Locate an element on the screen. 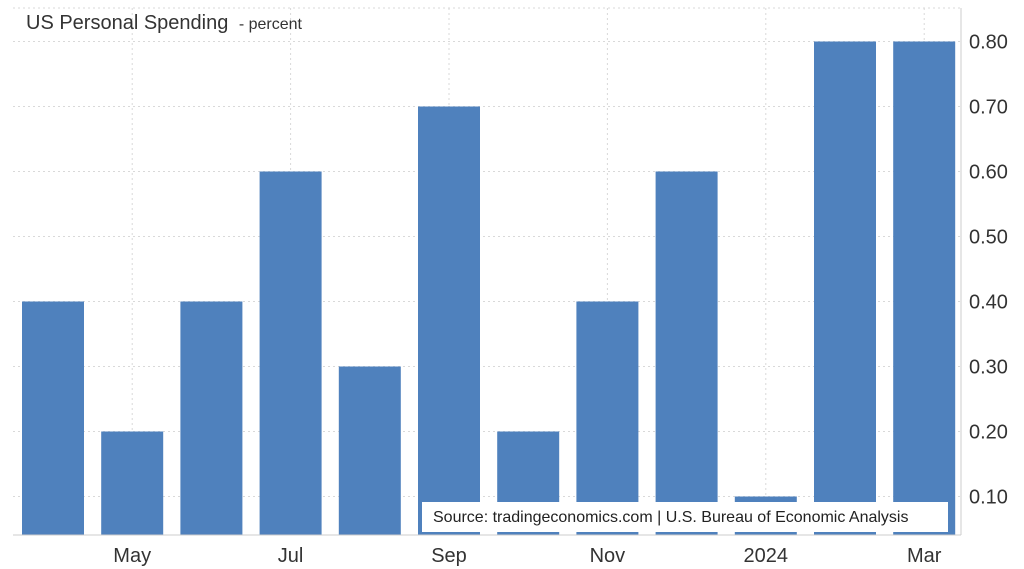  x-tick-label: Sep is located at coordinates (449, 556).